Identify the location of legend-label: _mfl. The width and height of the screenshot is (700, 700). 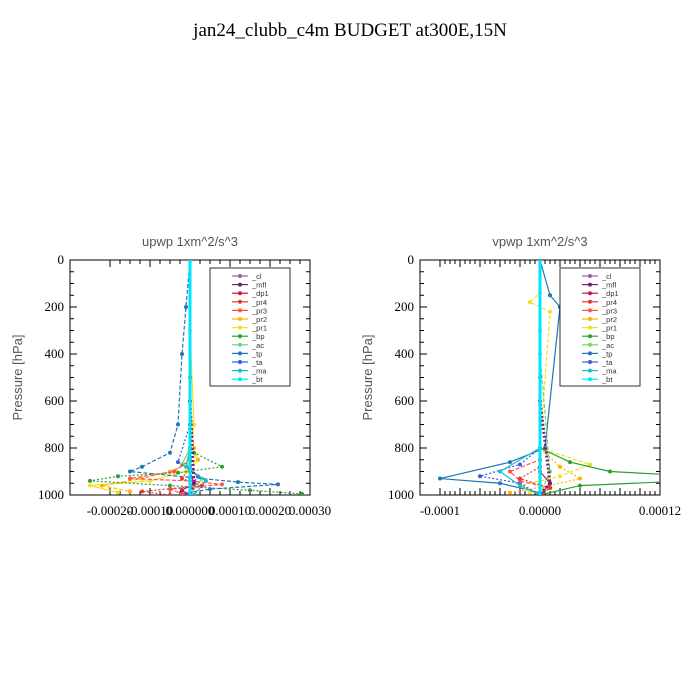
(259, 285).